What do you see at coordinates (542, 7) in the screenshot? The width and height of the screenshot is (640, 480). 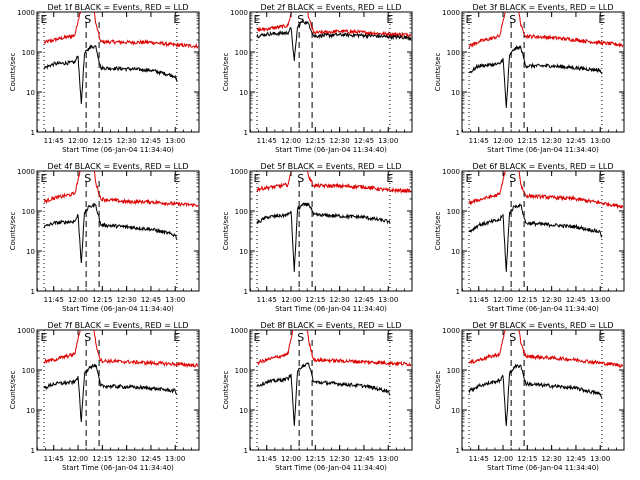 I see `panel-title: Det 3f BLACK = Events, RED = LLD` at bounding box center [542, 7].